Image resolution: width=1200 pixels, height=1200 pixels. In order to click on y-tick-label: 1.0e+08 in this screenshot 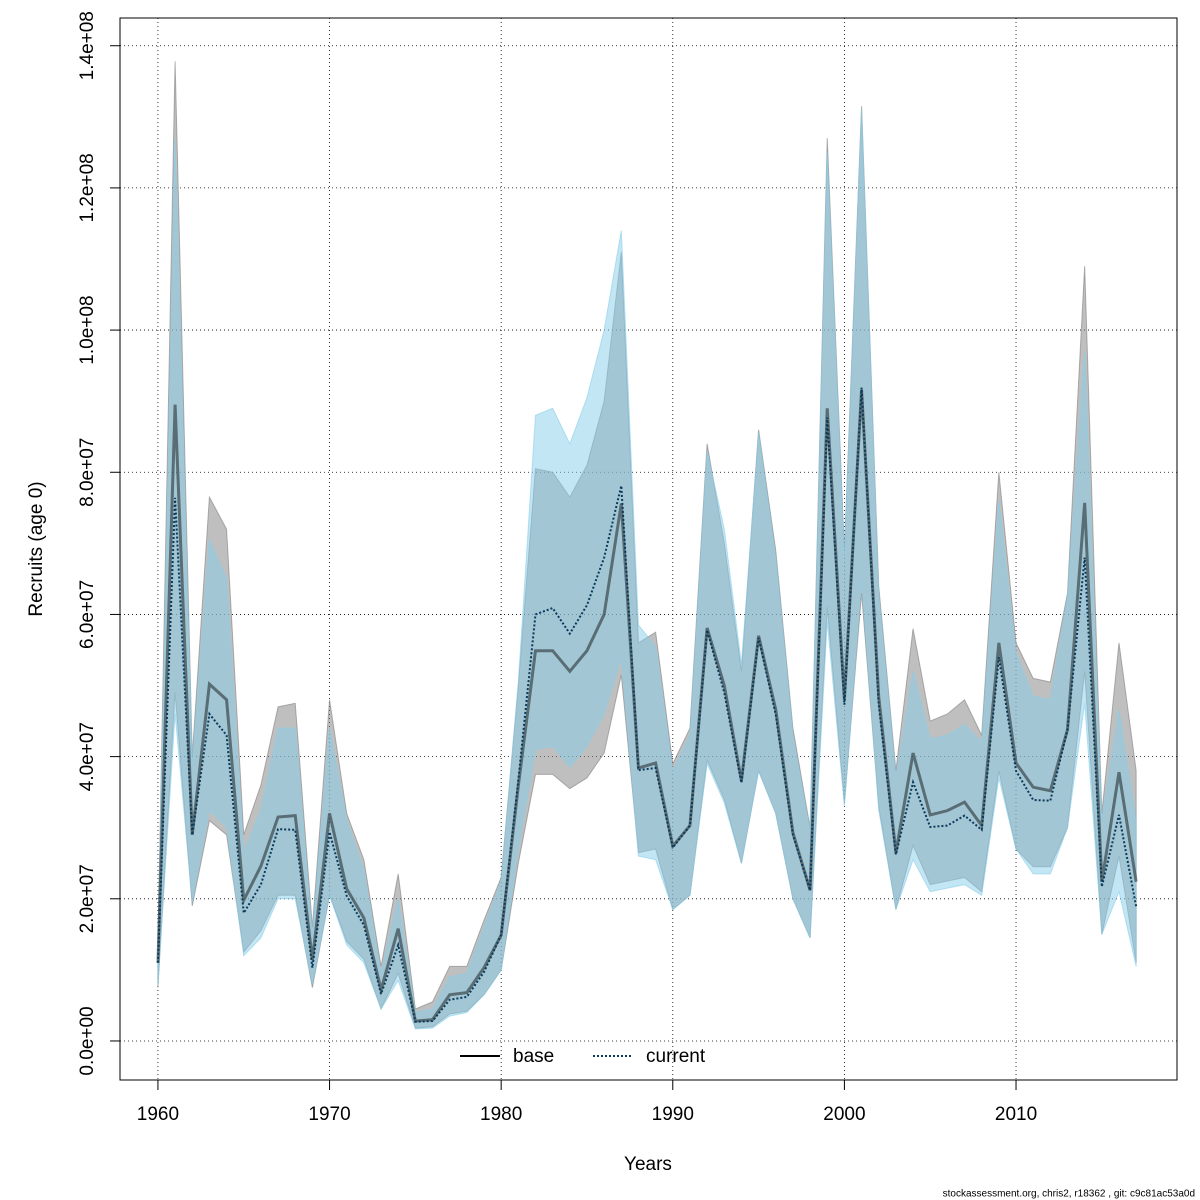, I will do `click(87, 329)`.